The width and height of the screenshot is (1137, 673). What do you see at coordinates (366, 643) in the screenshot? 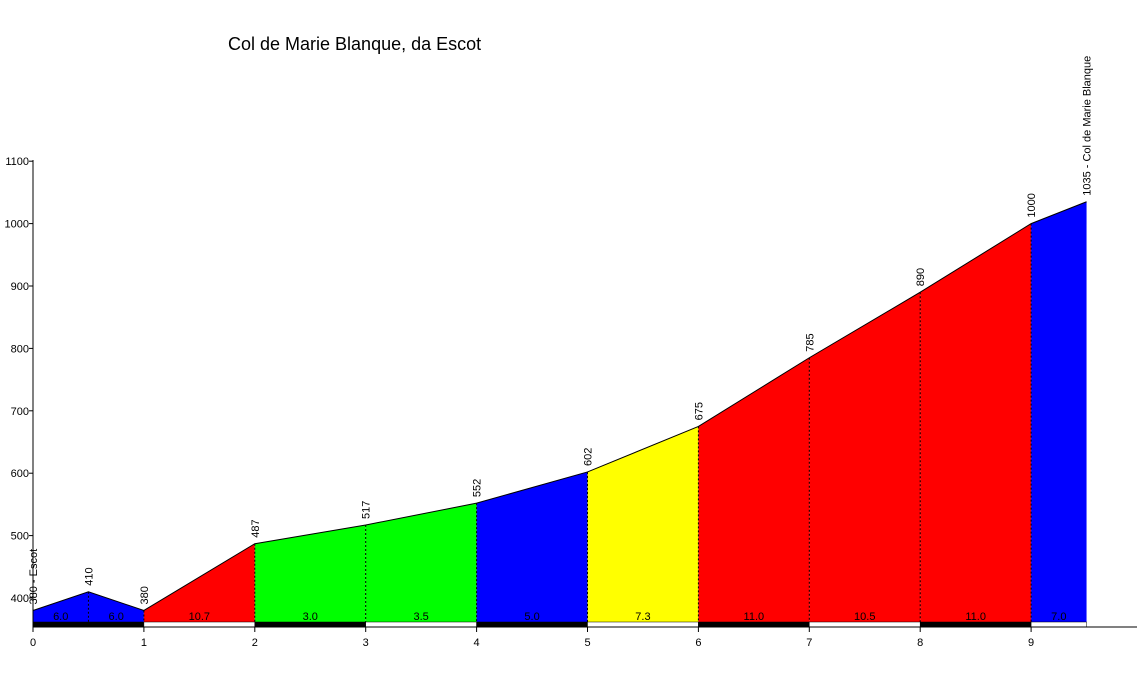
I see `x-tick-label: 3` at bounding box center [366, 643].